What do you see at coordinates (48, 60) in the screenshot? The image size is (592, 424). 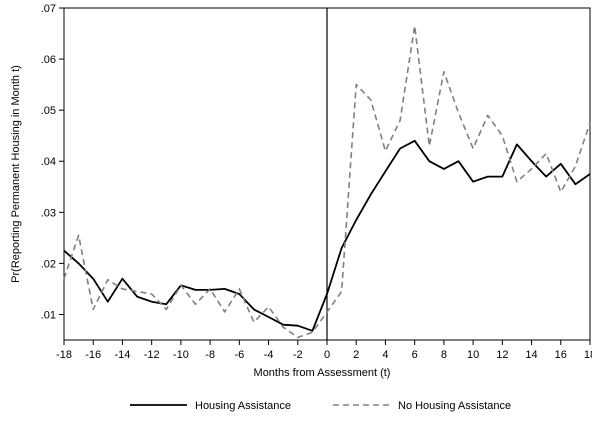 I see `y-tick-label: .06` at bounding box center [48, 60].